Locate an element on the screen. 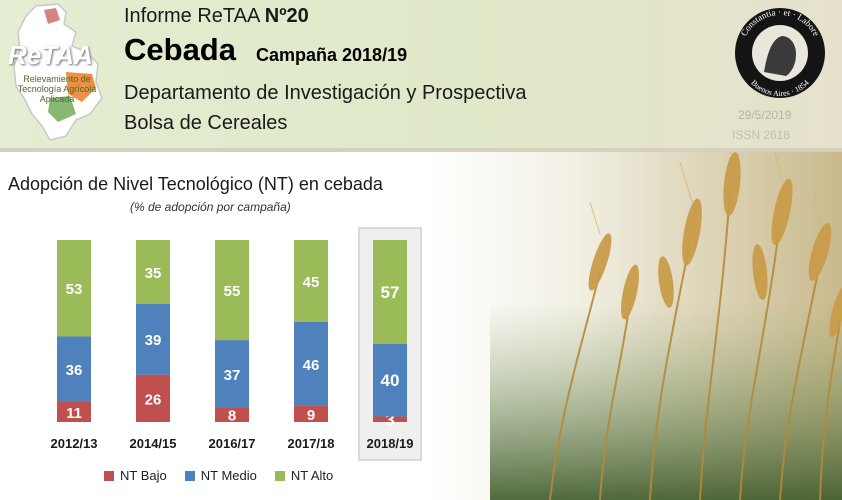  data-label: 35 is located at coordinates (153, 273).